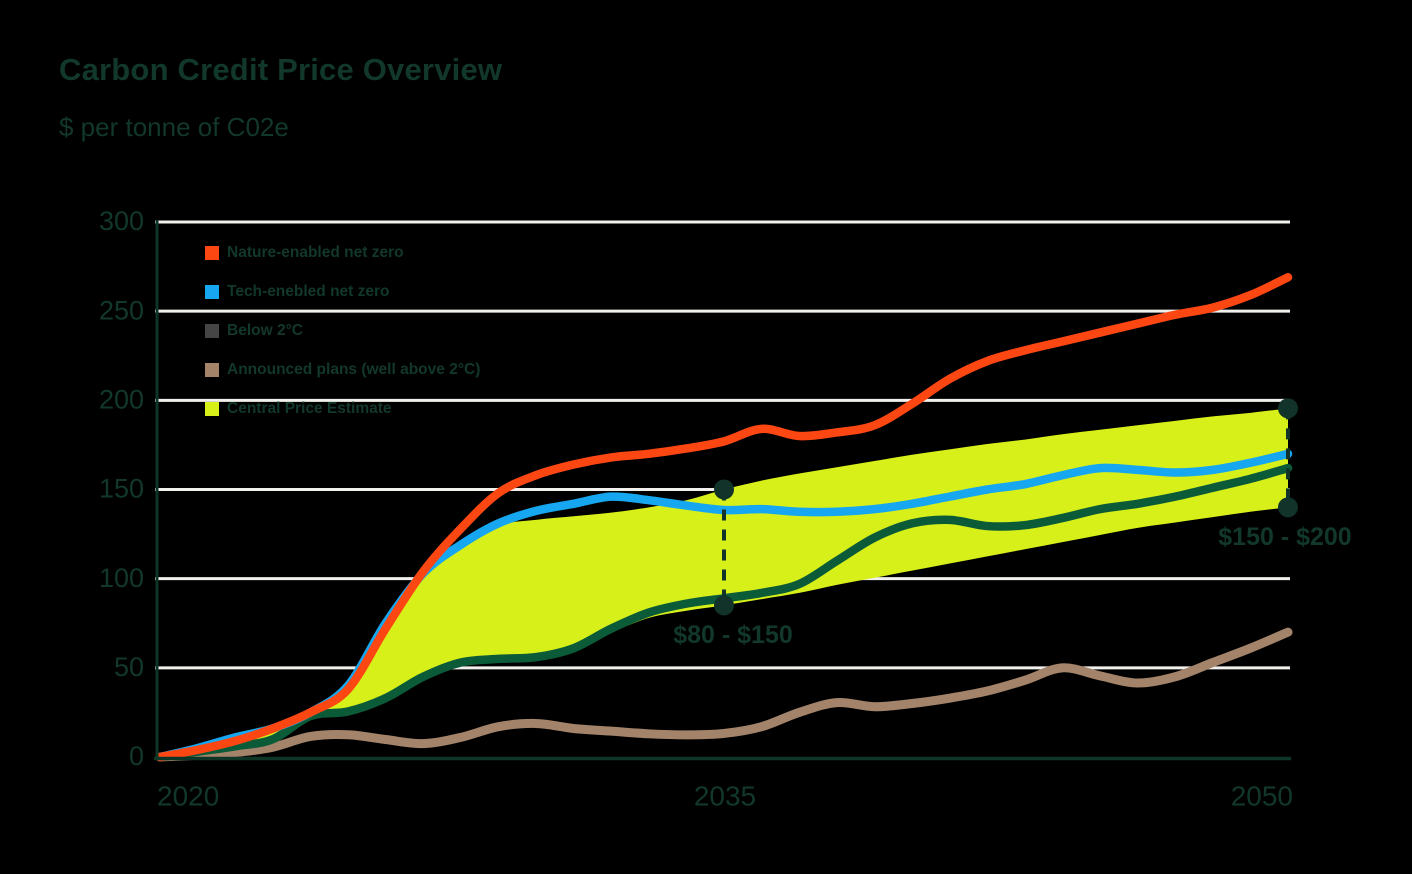 The image size is (1412, 874). Describe the element at coordinates (1262, 795) in the screenshot. I see `x-tick-2050: 2050` at that location.